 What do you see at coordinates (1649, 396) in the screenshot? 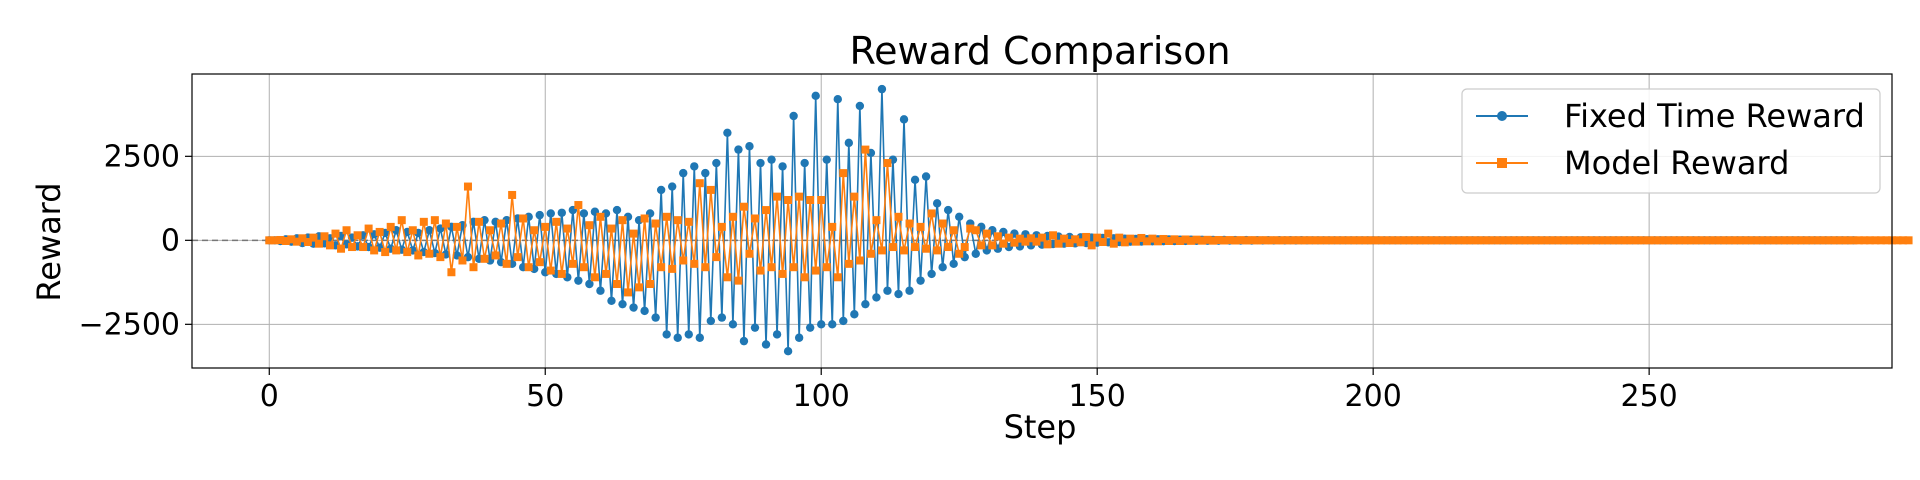
I see `x-tick-label: 250` at bounding box center [1649, 396].